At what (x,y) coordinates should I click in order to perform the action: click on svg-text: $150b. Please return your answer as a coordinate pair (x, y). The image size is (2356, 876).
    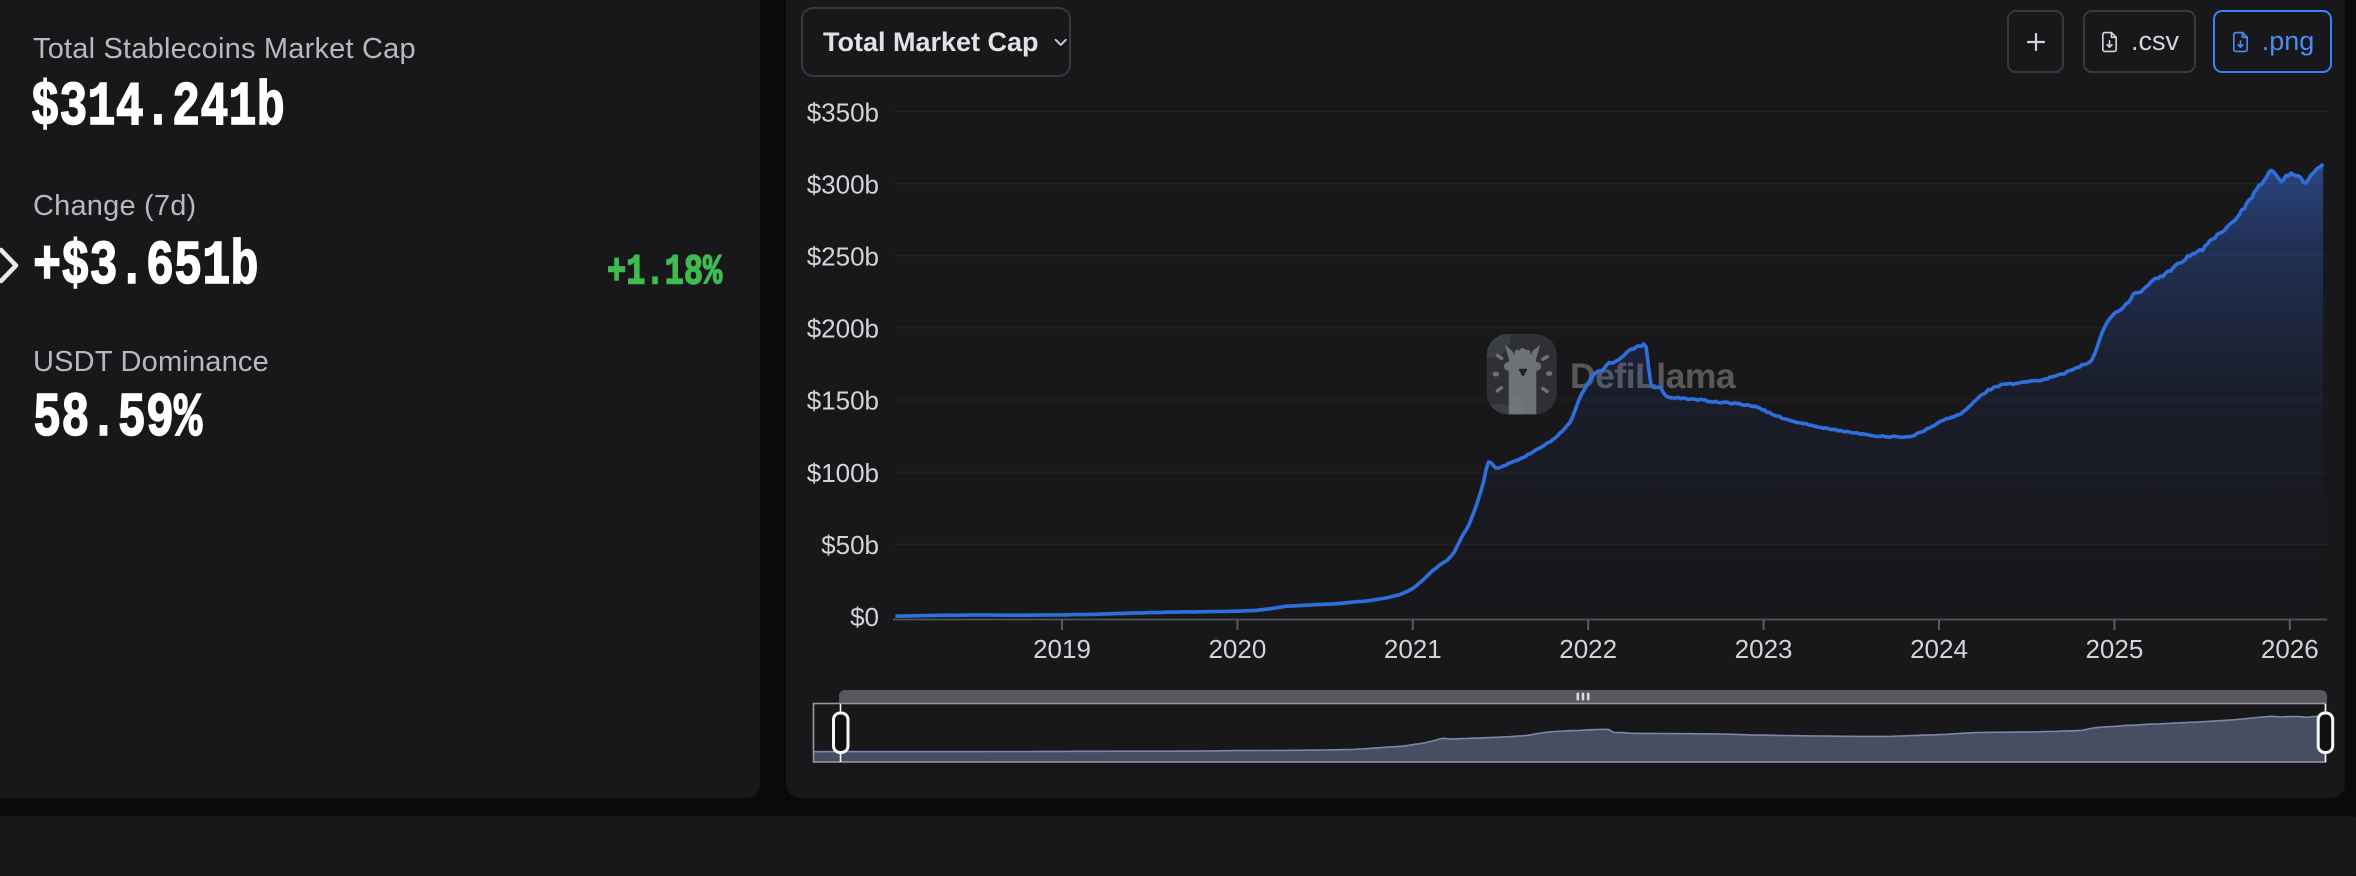
    Looking at the image, I should click on (843, 401).